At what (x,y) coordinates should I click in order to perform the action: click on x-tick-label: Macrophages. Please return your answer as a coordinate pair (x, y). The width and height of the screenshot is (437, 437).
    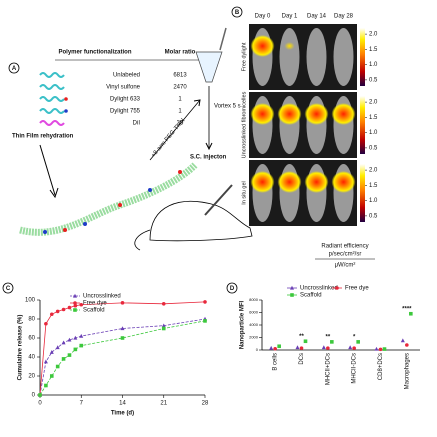
    Looking at the image, I should click on (407, 371).